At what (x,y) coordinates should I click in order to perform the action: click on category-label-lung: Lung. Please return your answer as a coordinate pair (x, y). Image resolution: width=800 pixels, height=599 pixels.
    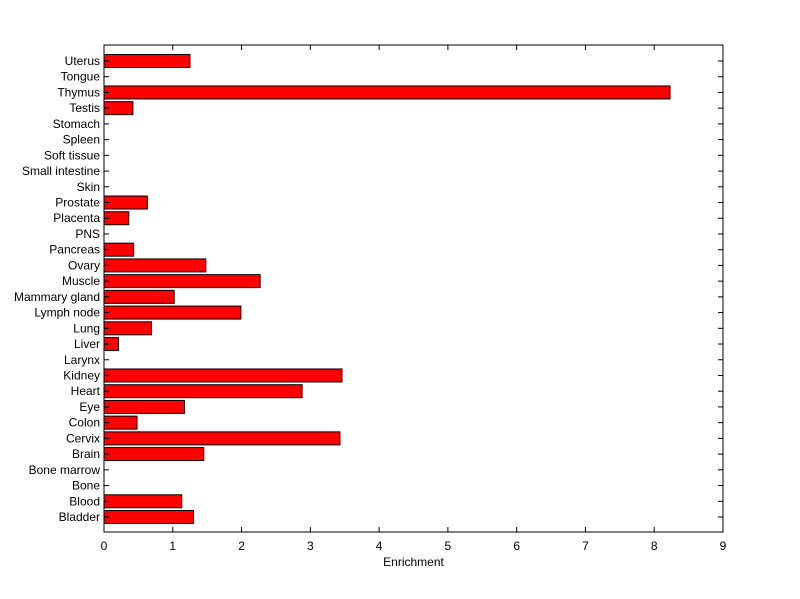
    Looking at the image, I should click on (86, 328).